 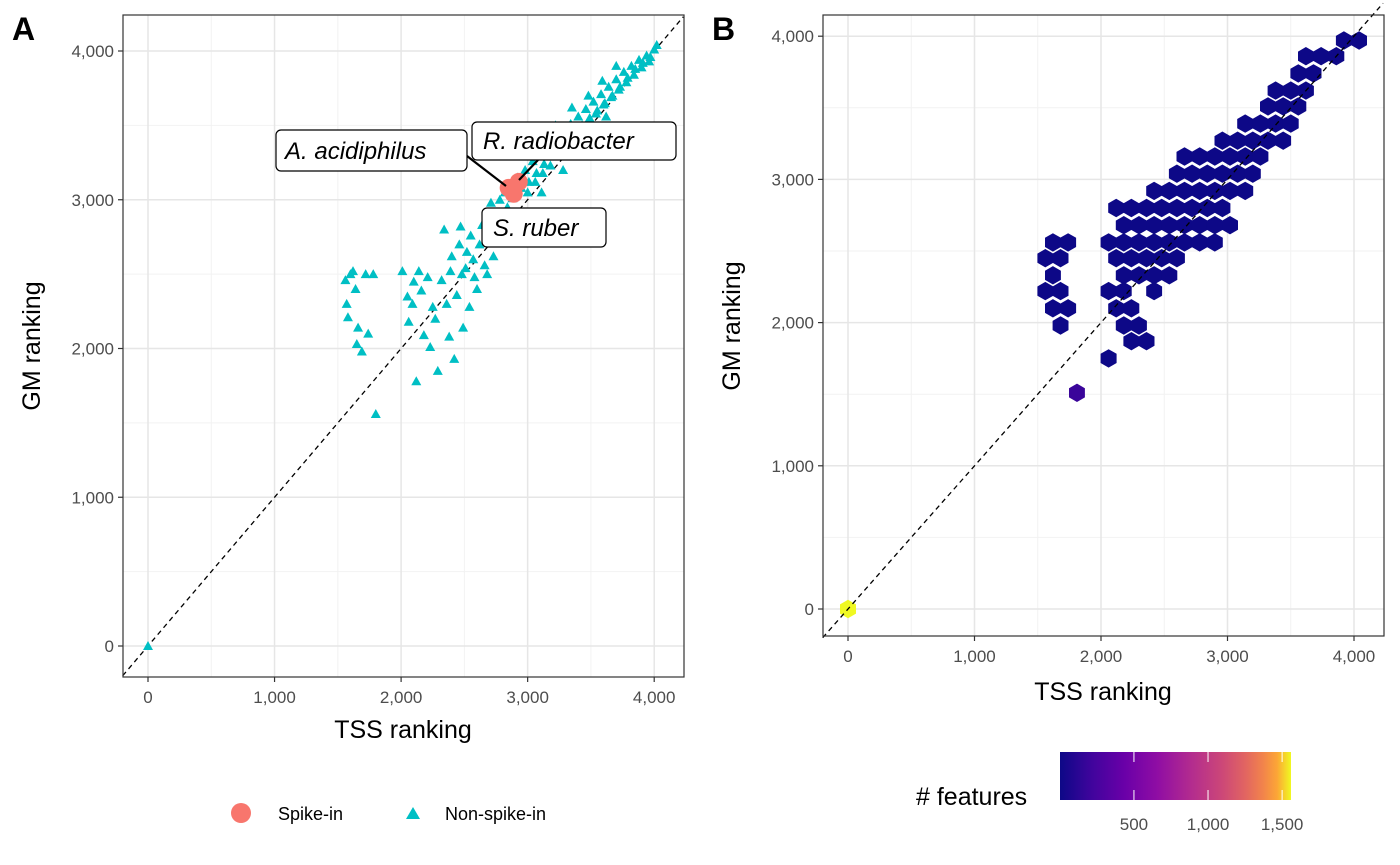 I want to click on legend-nonspike-label: Non-spike-in, so click(x=495, y=814).